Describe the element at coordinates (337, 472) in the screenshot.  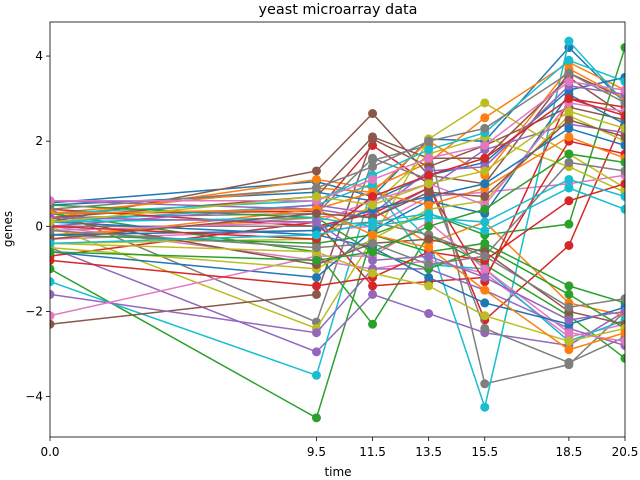
I see `x-axis-label: time` at that location.